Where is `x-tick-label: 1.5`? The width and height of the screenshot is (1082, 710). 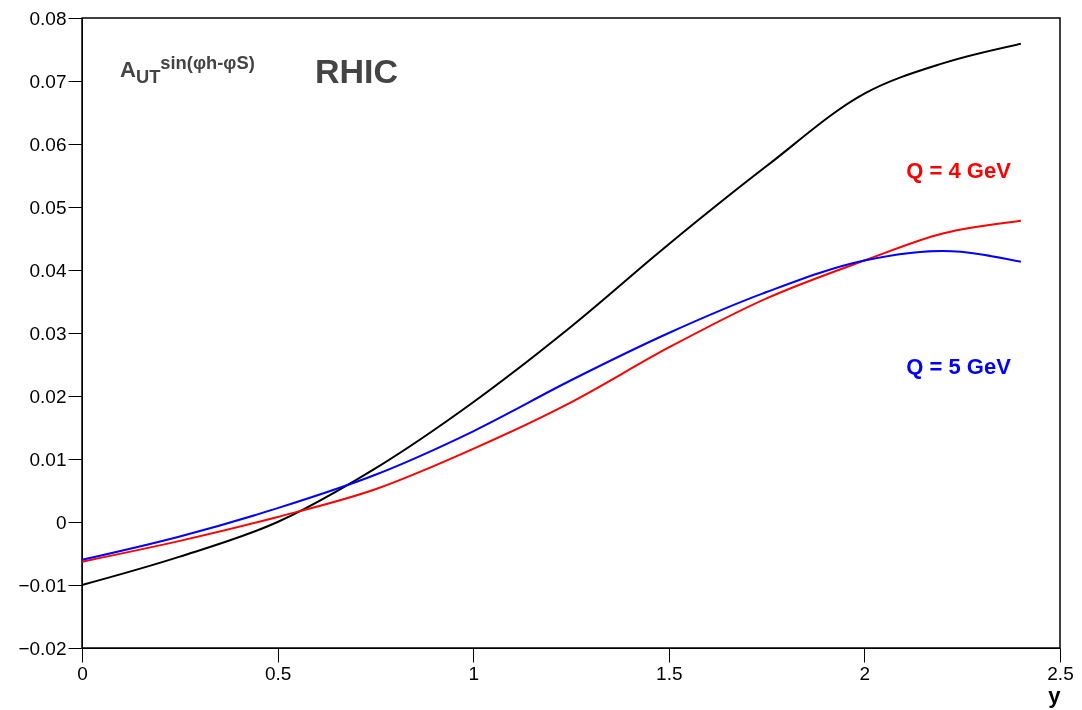 x-tick-label: 1.5 is located at coordinates (669, 673).